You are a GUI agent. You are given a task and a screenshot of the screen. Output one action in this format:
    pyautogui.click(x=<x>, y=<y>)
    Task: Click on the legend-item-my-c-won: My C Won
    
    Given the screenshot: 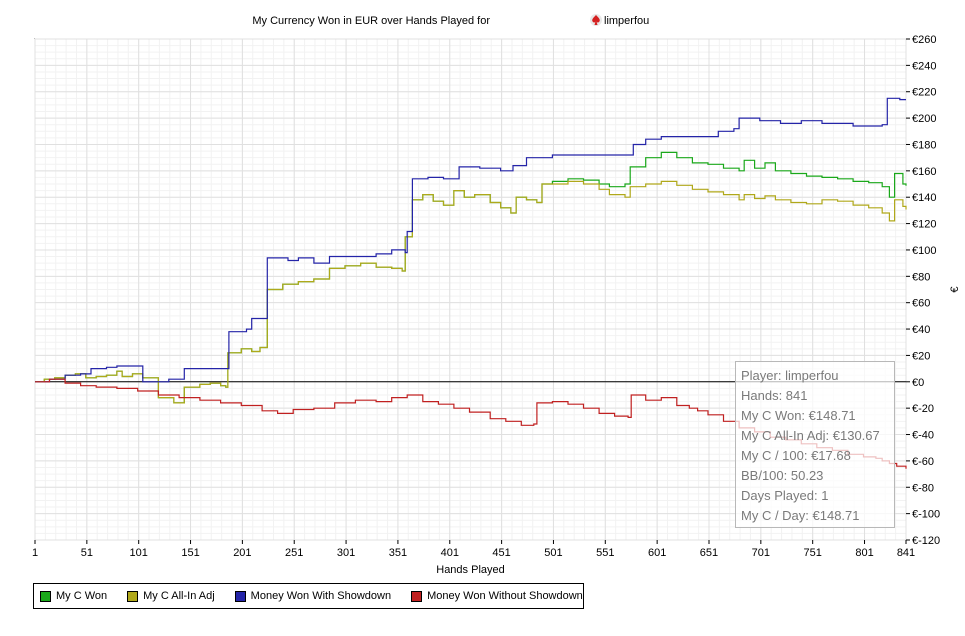 What is the action you would take?
    pyautogui.click(x=73, y=596)
    